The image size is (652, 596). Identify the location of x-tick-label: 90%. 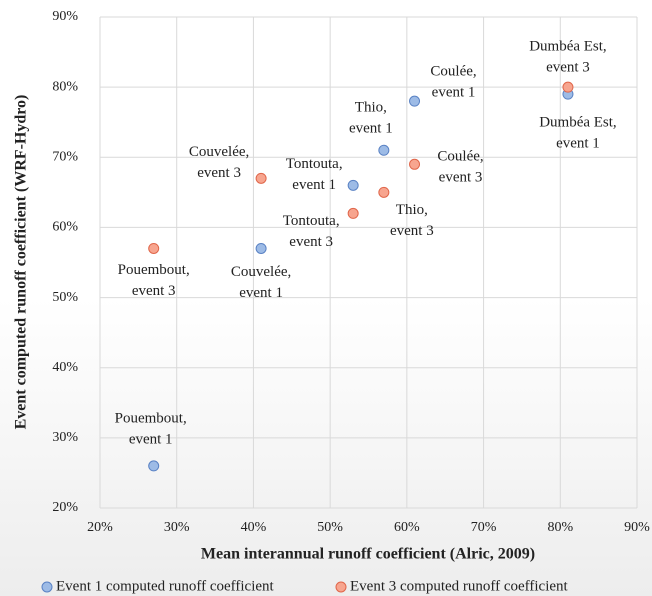
(637, 527).